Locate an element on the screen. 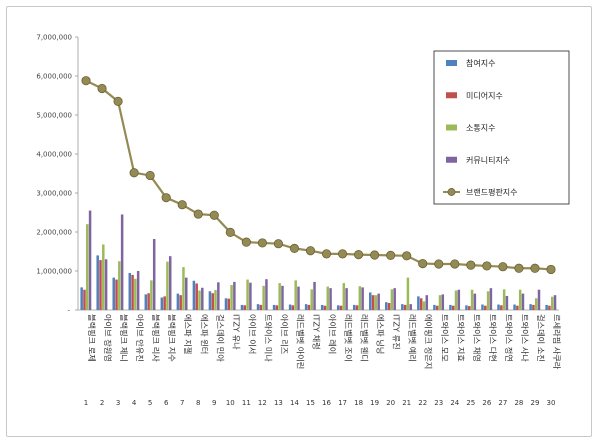  legend-line-marker is located at coordinates (451, 192).